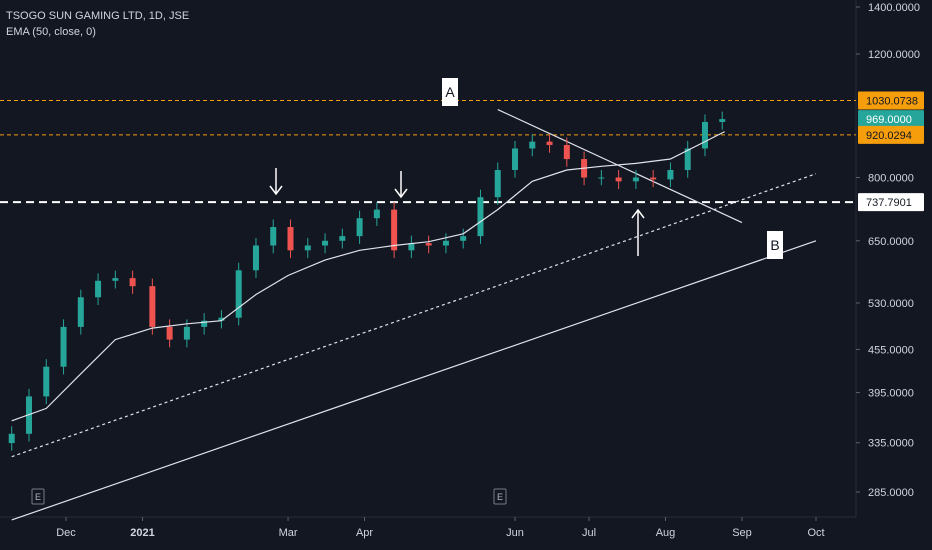  Describe the element at coordinates (894, 55) in the screenshot. I see `y-tick-label: 1200.0000` at that location.